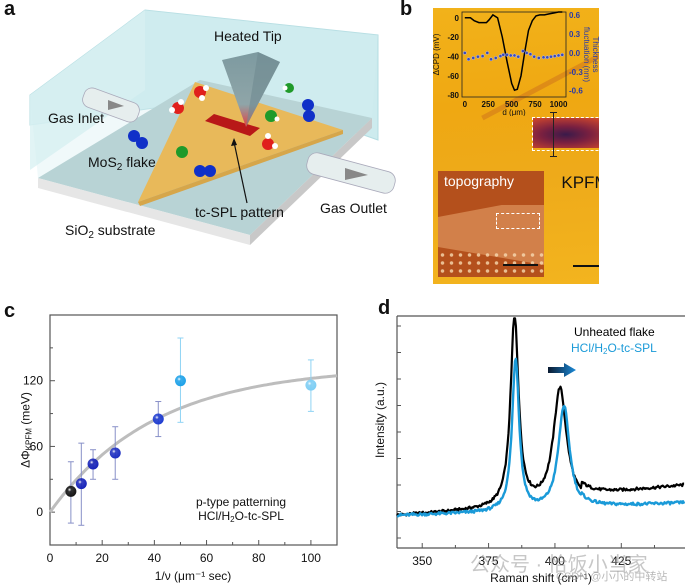 The height and width of the screenshot is (588, 685). I want to click on substrate-side-right, so click(311, 181).